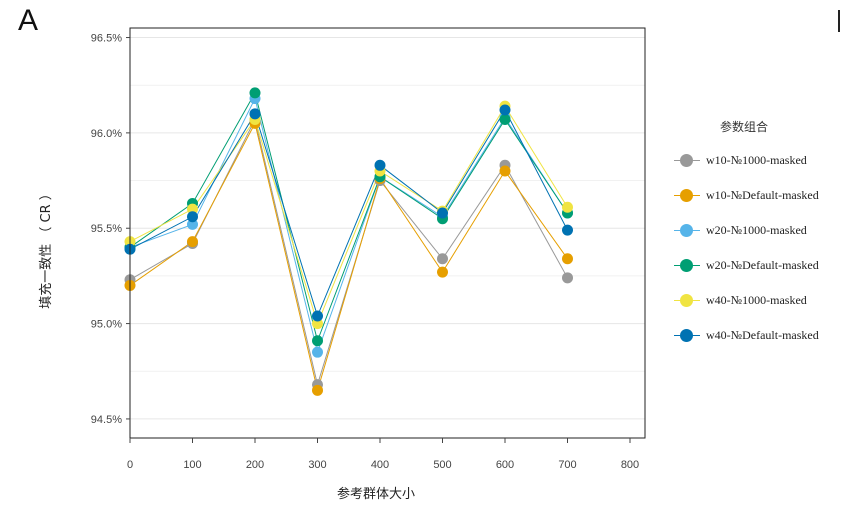  What do you see at coordinates (376, 494) in the screenshot?
I see `x-axis-title: 参考群体大小` at bounding box center [376, 494].